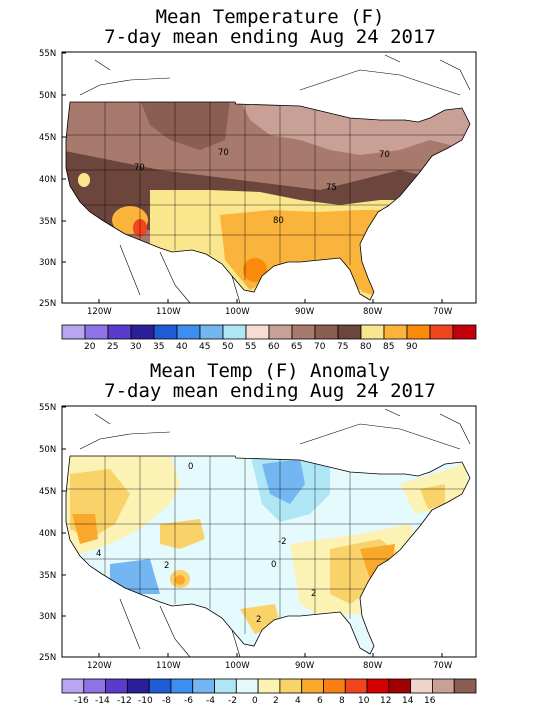  What do you see at coordinates (204, 347) in the screenshot?
I see `panel1-colorbar-label: 45` at bounding box center [204, 347].